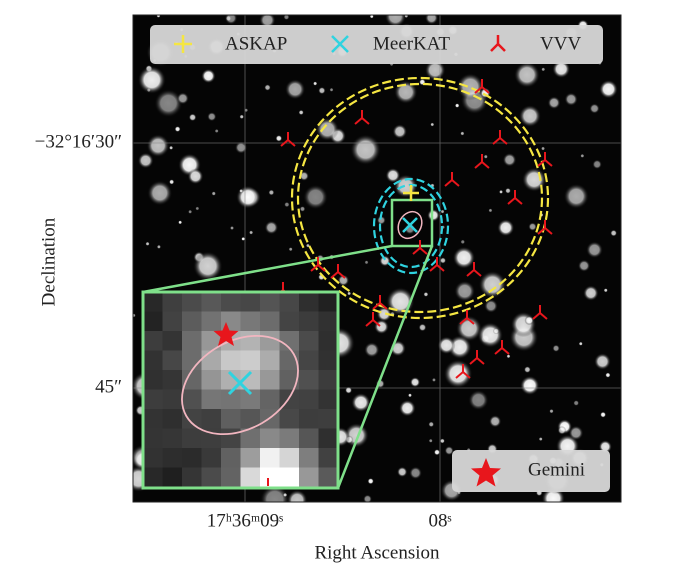 Image resolution: width=685 pixels, height=572 pixels. What do you see at coordinates (531, 471) in the screenshot?
I see `inset-legend: Gemini` at bounding box center [531, 471].